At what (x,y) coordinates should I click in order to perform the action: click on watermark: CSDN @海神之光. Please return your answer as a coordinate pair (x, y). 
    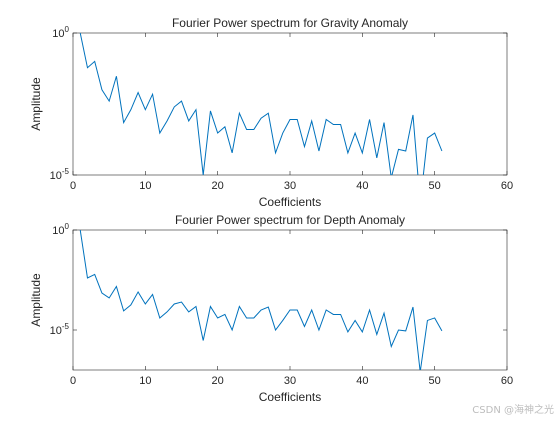
    Looking at the image, I should click on (513, 408).